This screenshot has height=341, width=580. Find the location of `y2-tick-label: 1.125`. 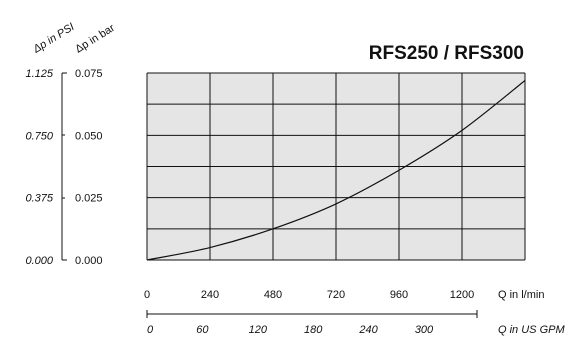

y2-tick-label: 1.125 is located at coordinates (39, 74).